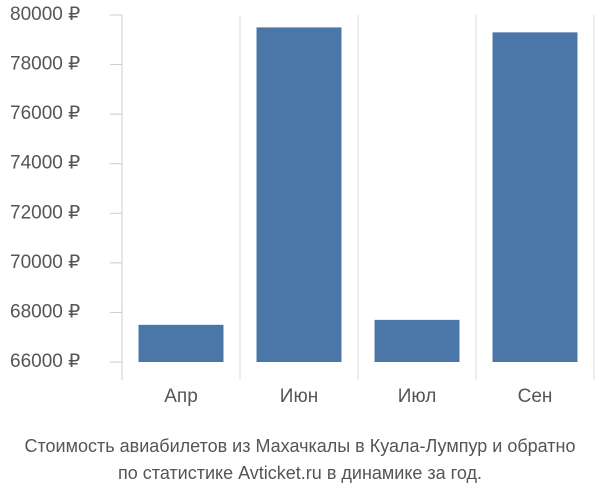  Describe the element at coordinates (45, 212) in the screenshot. I see `y-tick-label: 72000 ₽` at that location.